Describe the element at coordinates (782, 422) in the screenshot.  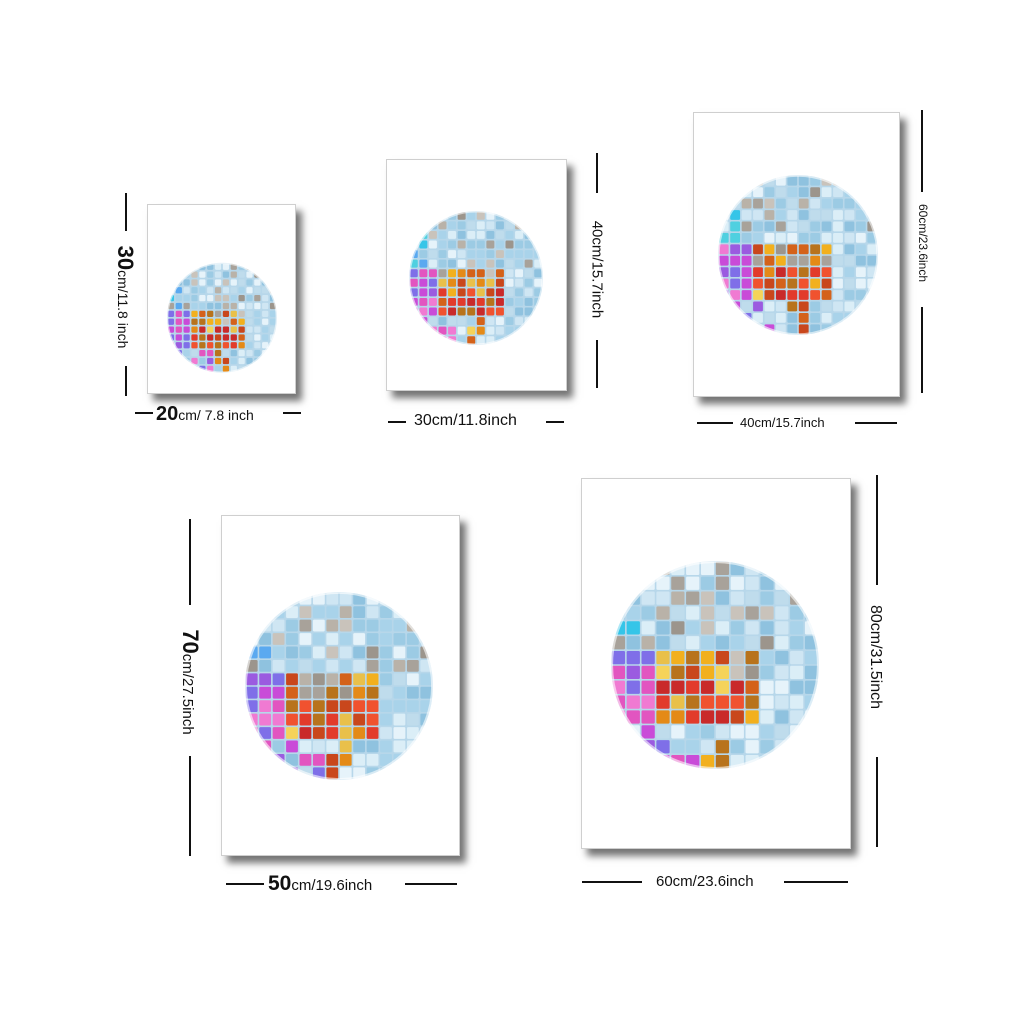
I see `width-label-40x60: 40cm/15.7inch` at that location.